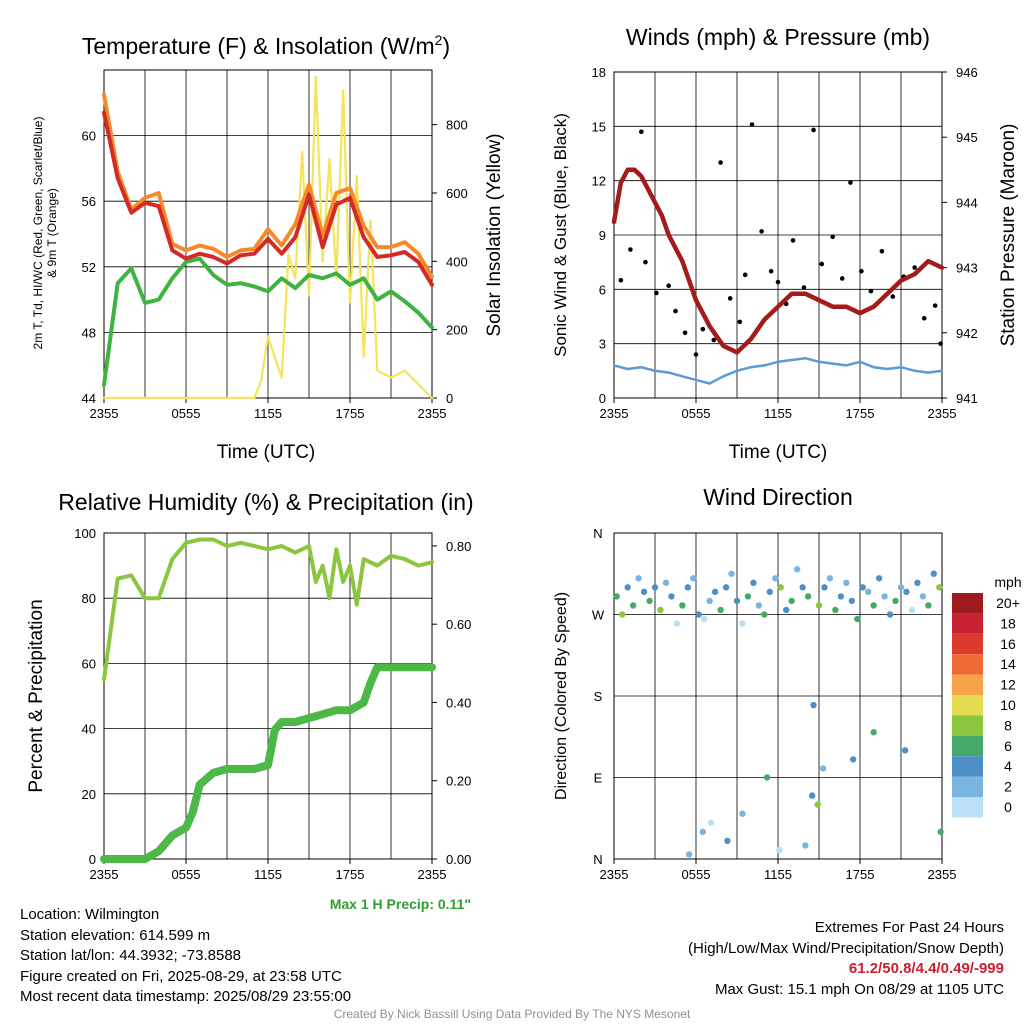 This screenshot has width=1024, height=1024. What do you see at coordinates (89, 398) in the screenshot?
I see `temp-y-tick-label: 44` at bounding box center [89, 398].